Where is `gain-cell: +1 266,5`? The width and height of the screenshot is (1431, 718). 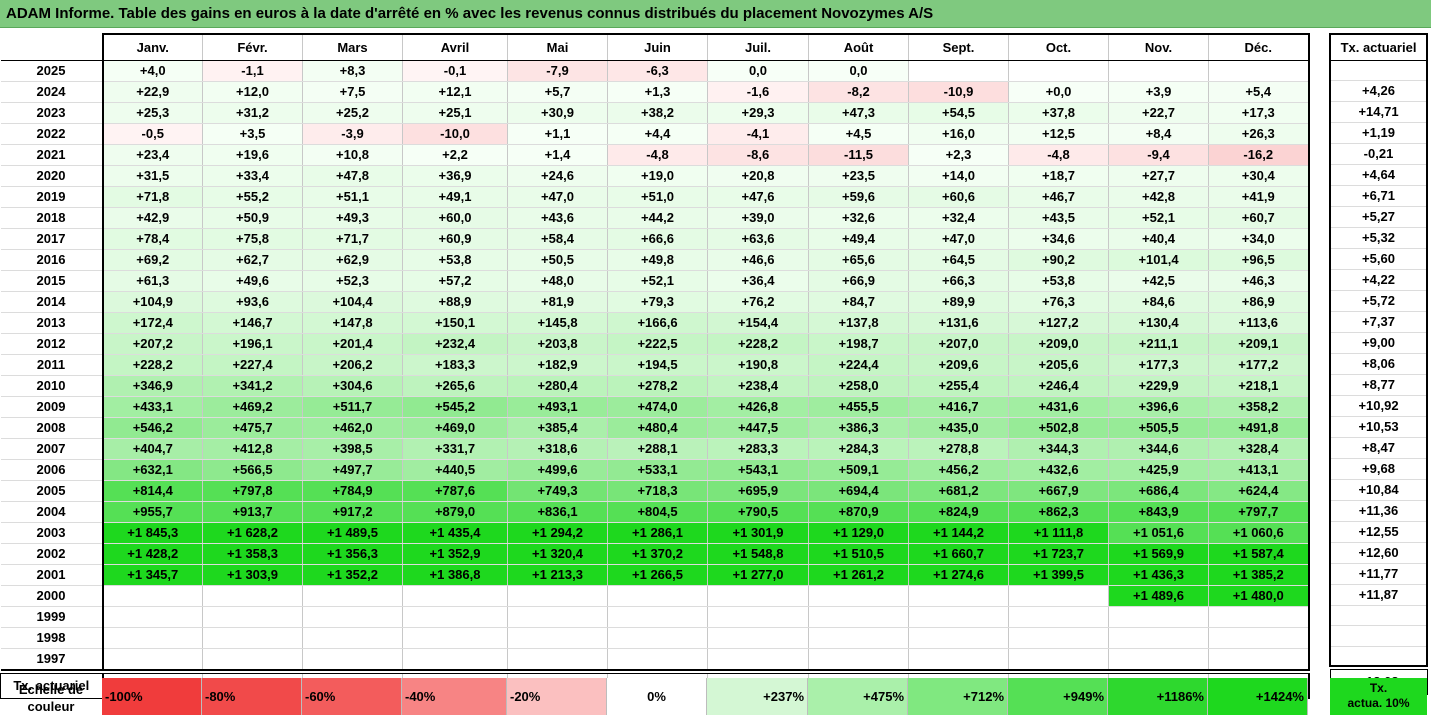 gain-cell: +1 266,5 is located at coordinates (657, 575).